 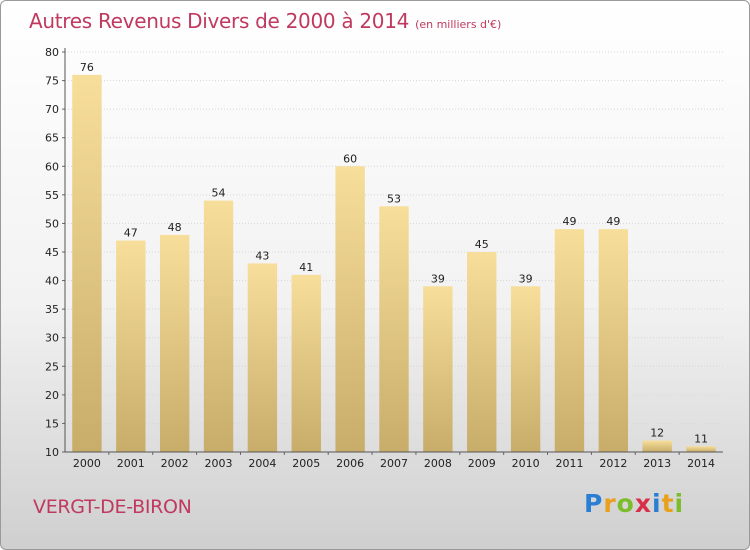 I want to click on x-tick-label: 2008, so click(x=438, y=463).